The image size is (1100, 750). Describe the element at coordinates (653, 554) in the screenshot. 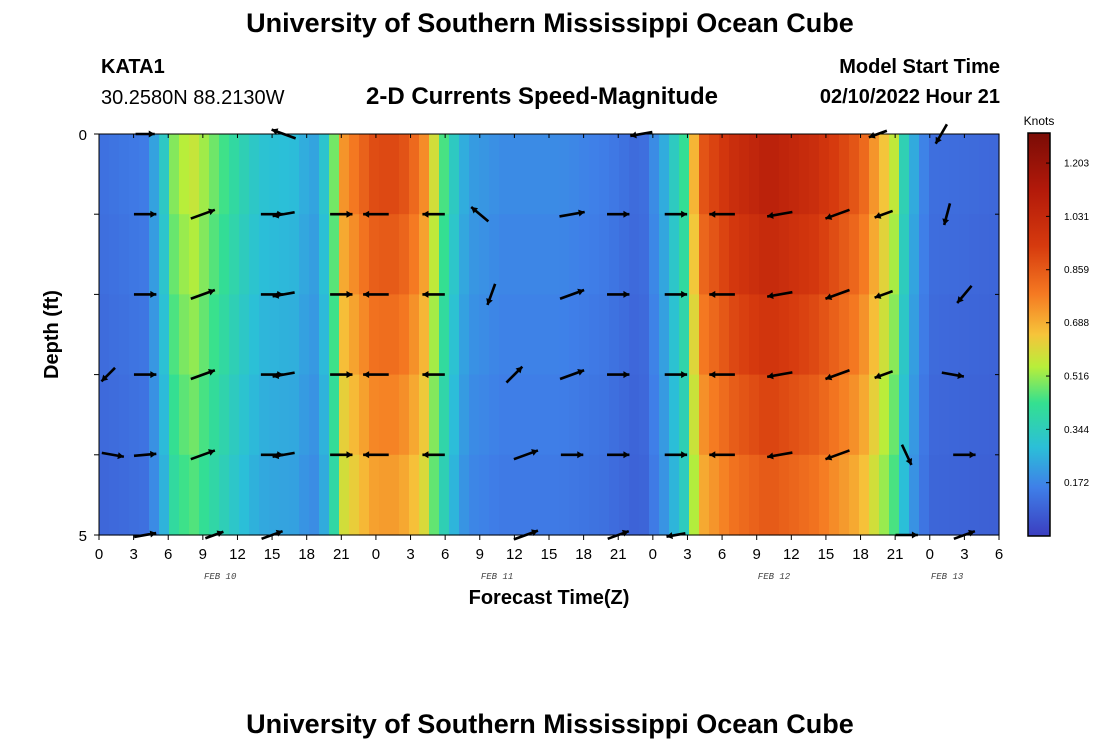

I see `x-tick-label: 0` at that location.